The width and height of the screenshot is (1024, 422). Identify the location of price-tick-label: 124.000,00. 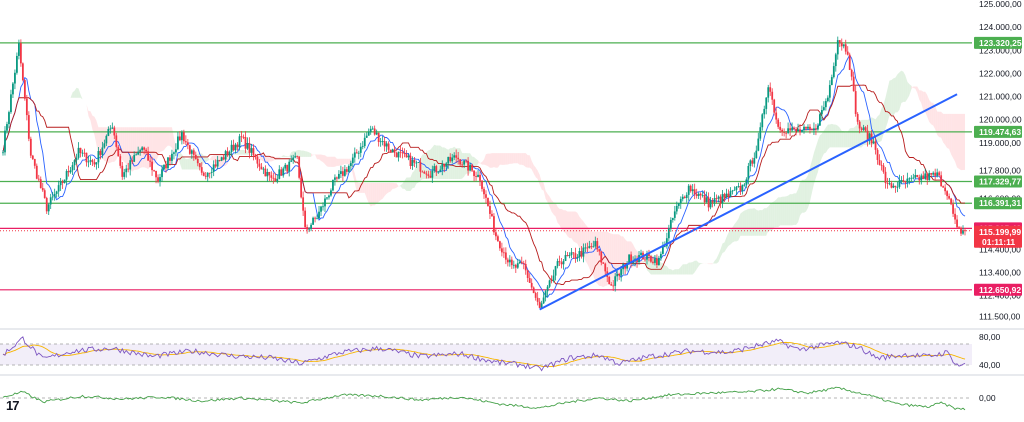
(1000, 27).